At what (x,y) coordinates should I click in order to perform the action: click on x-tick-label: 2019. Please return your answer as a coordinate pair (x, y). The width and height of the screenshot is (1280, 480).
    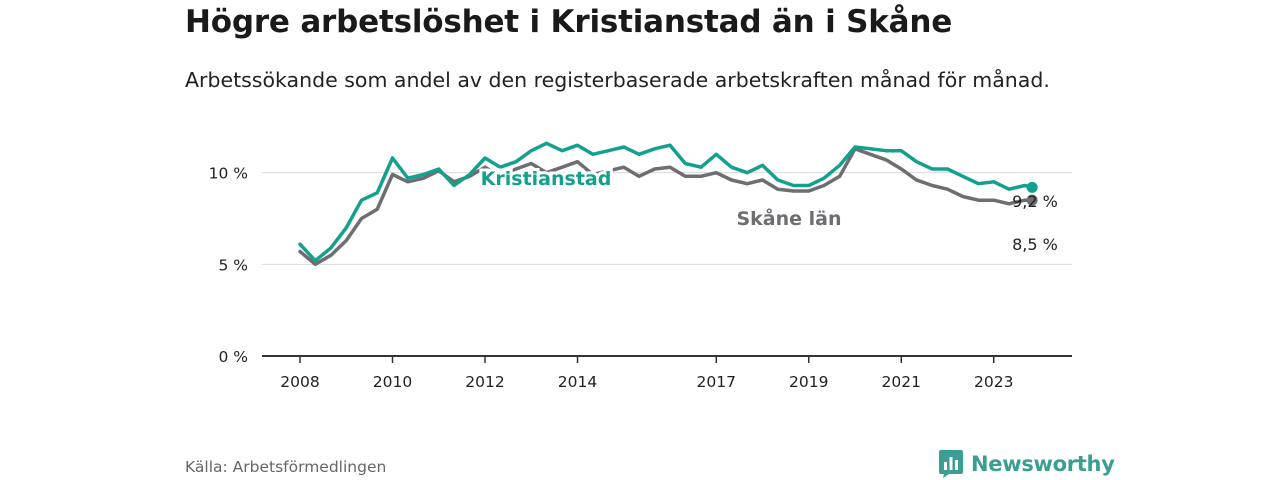
    Looking at the image, I should click on (808, 382).